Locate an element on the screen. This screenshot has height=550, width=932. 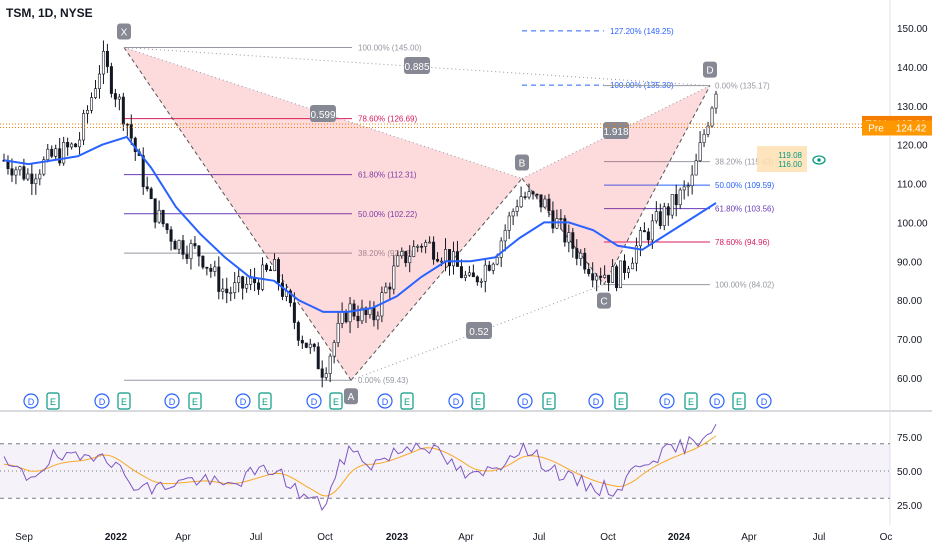
ratio-badge is located at coordinates (417, 65).